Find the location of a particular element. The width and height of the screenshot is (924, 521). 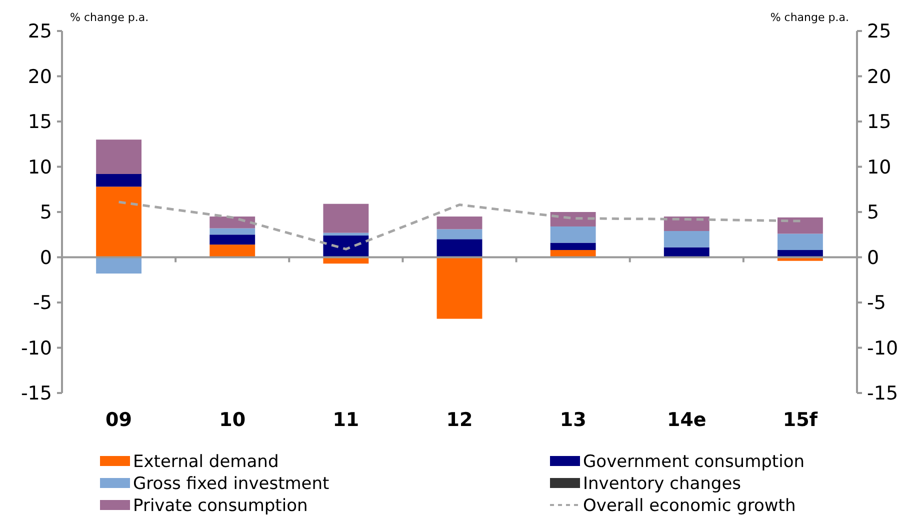

y-tick-label: 25 is located at coordinates (40, 31).